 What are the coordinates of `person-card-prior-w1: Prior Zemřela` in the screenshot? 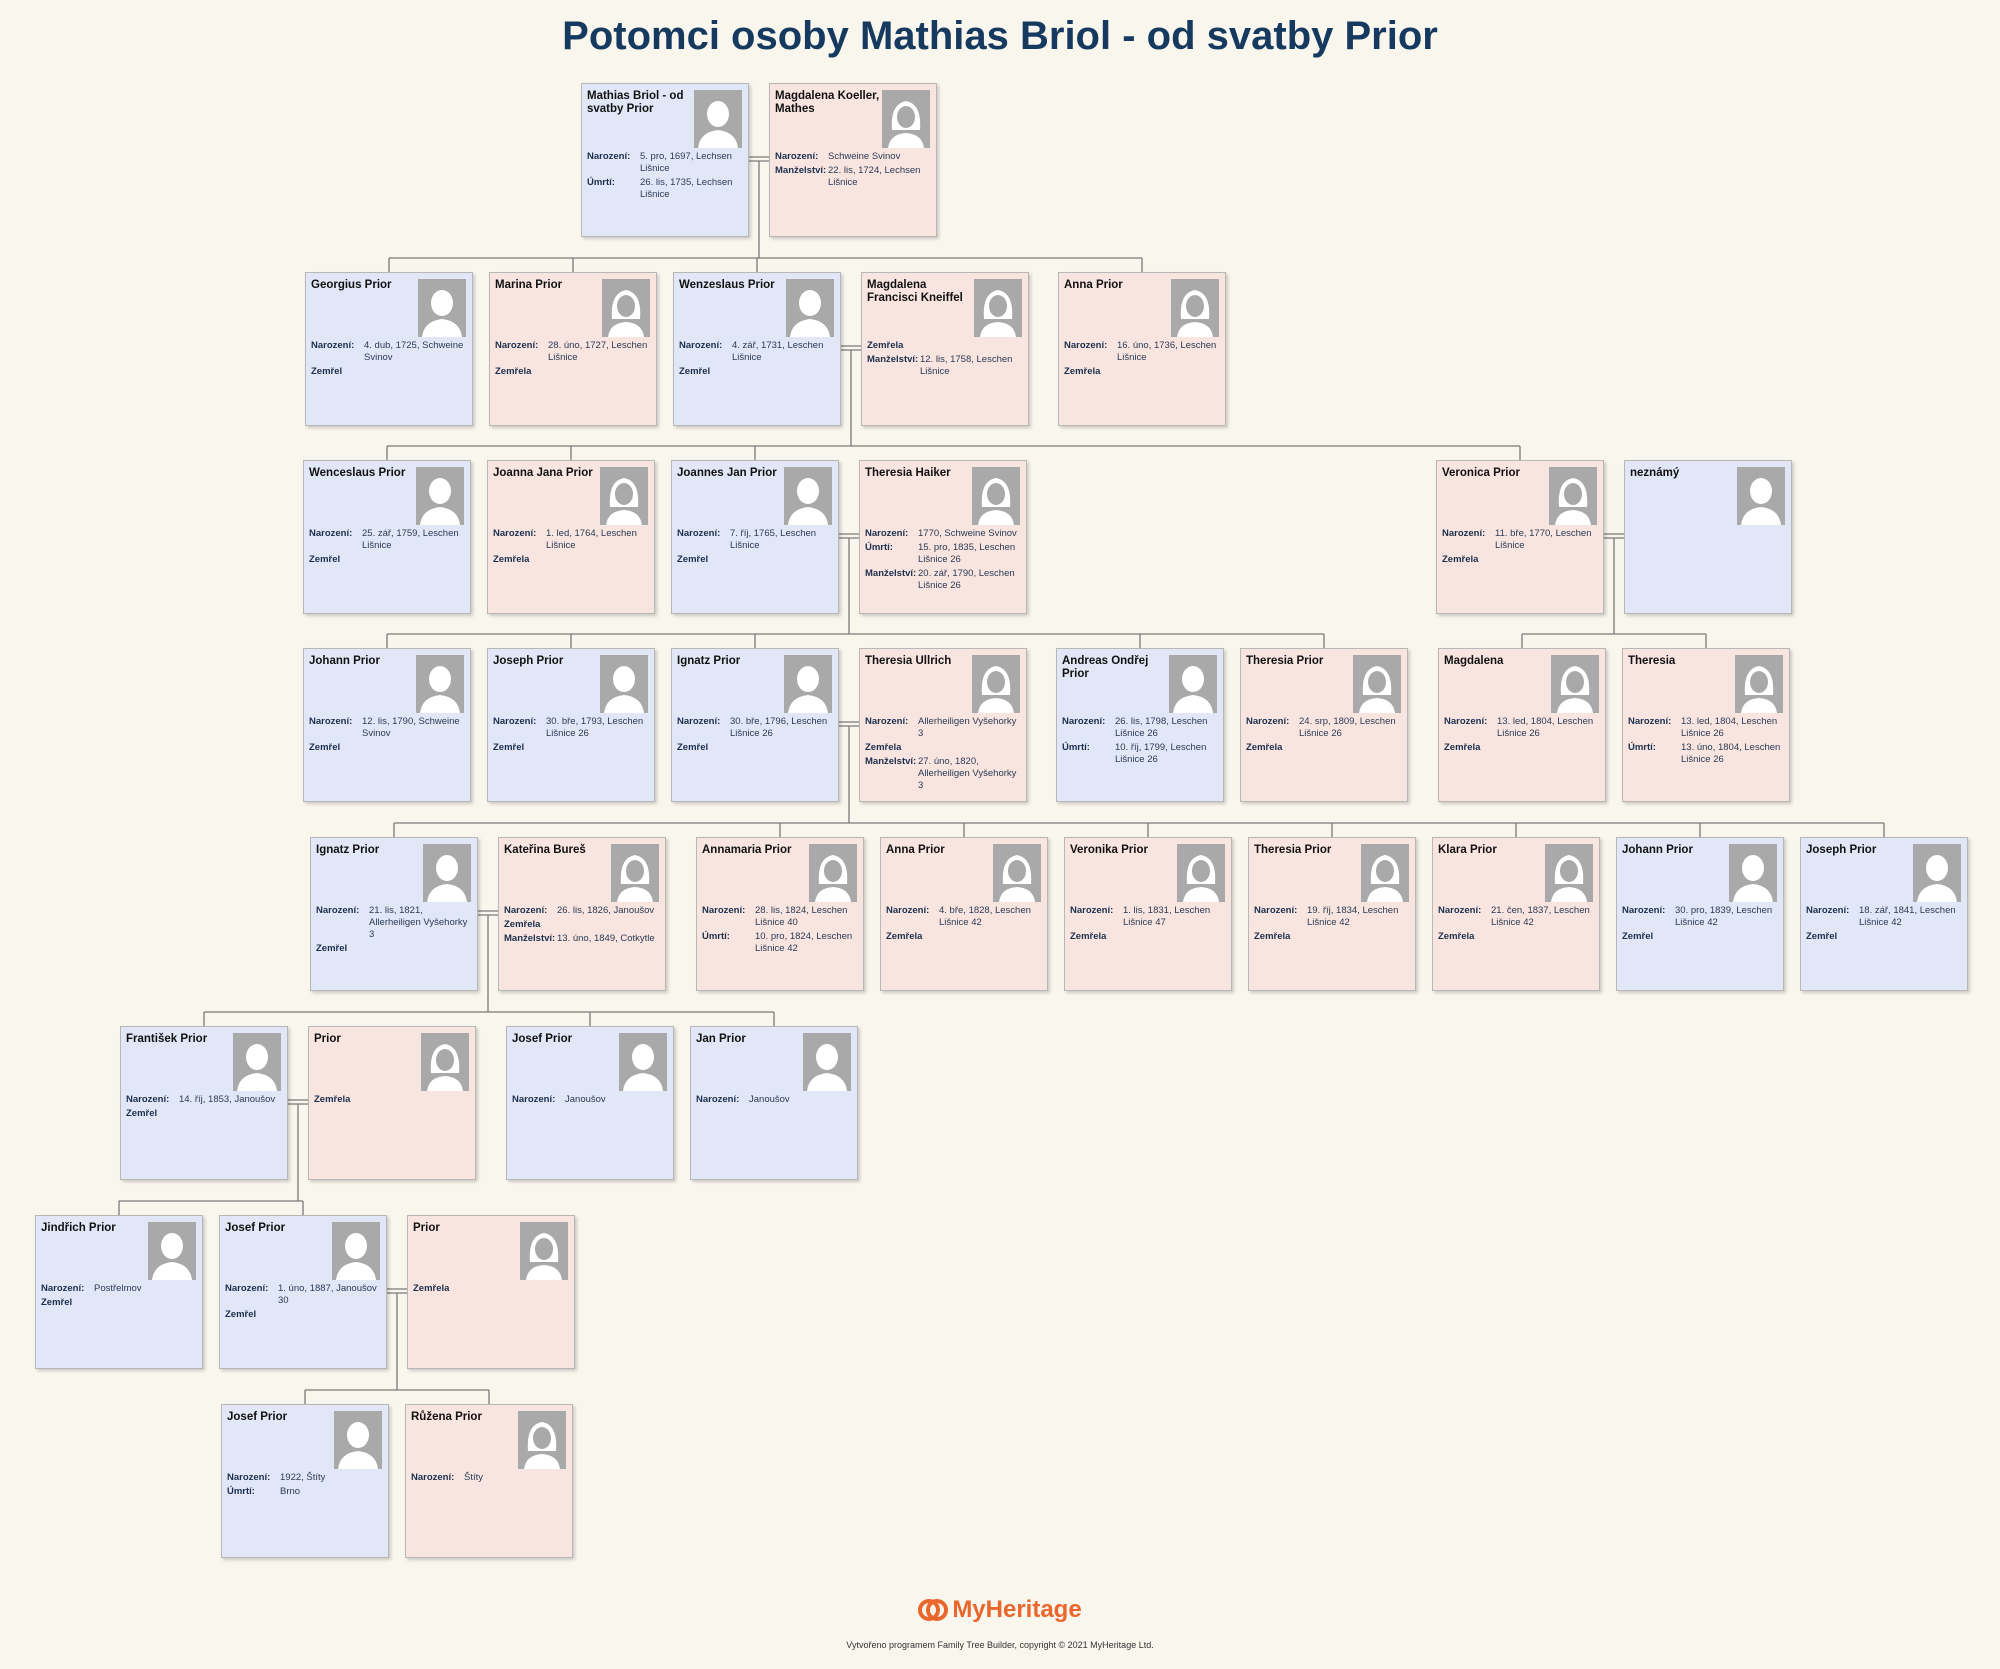 It's located at (392, 1103).